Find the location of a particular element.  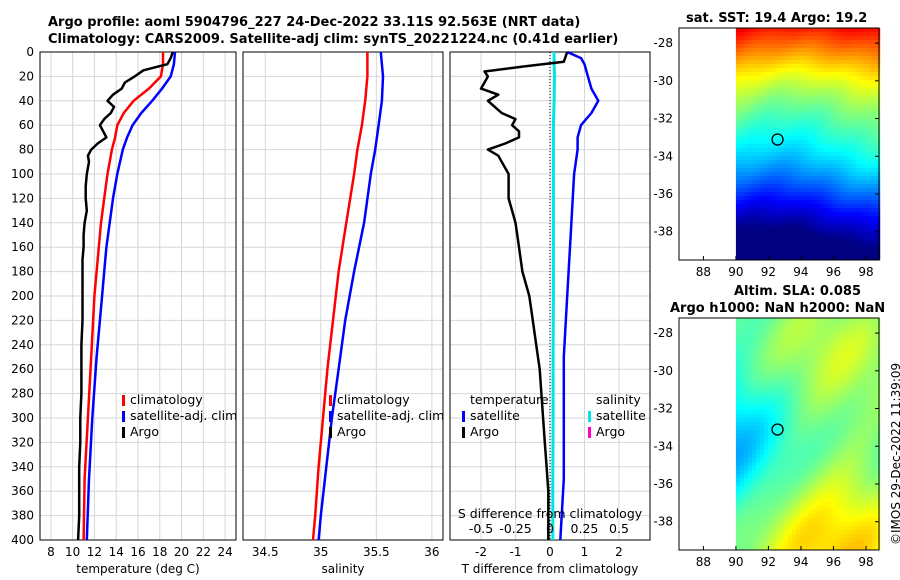

depth-tick-label: 160 is located at coordinates (22, 247).